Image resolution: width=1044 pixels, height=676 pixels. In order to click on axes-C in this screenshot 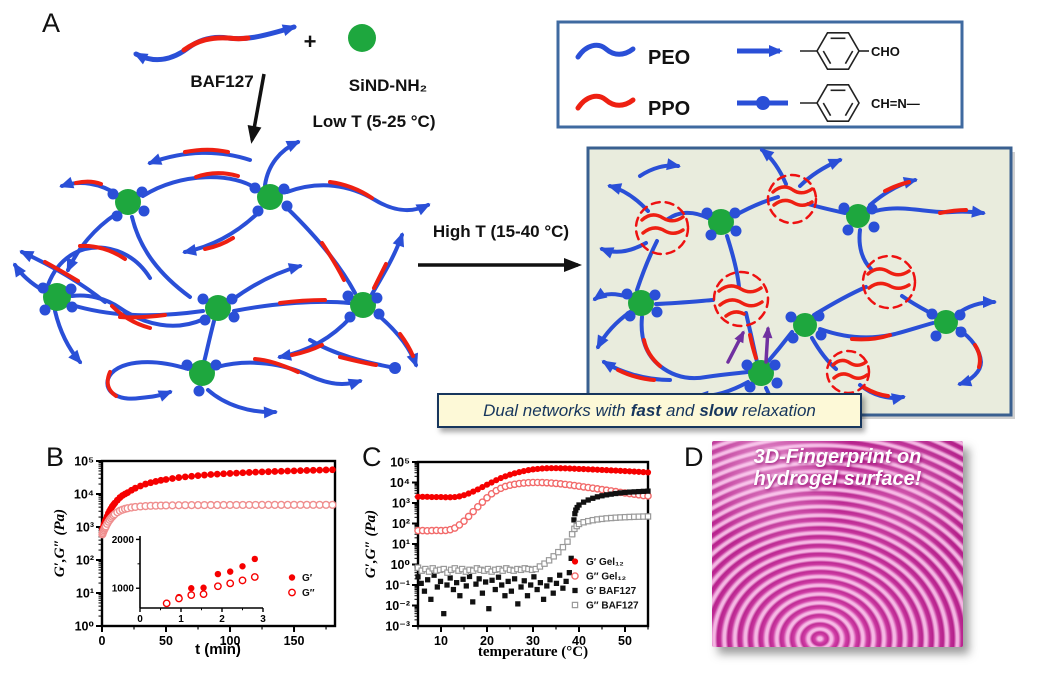, I will do `click(531, 546)`.